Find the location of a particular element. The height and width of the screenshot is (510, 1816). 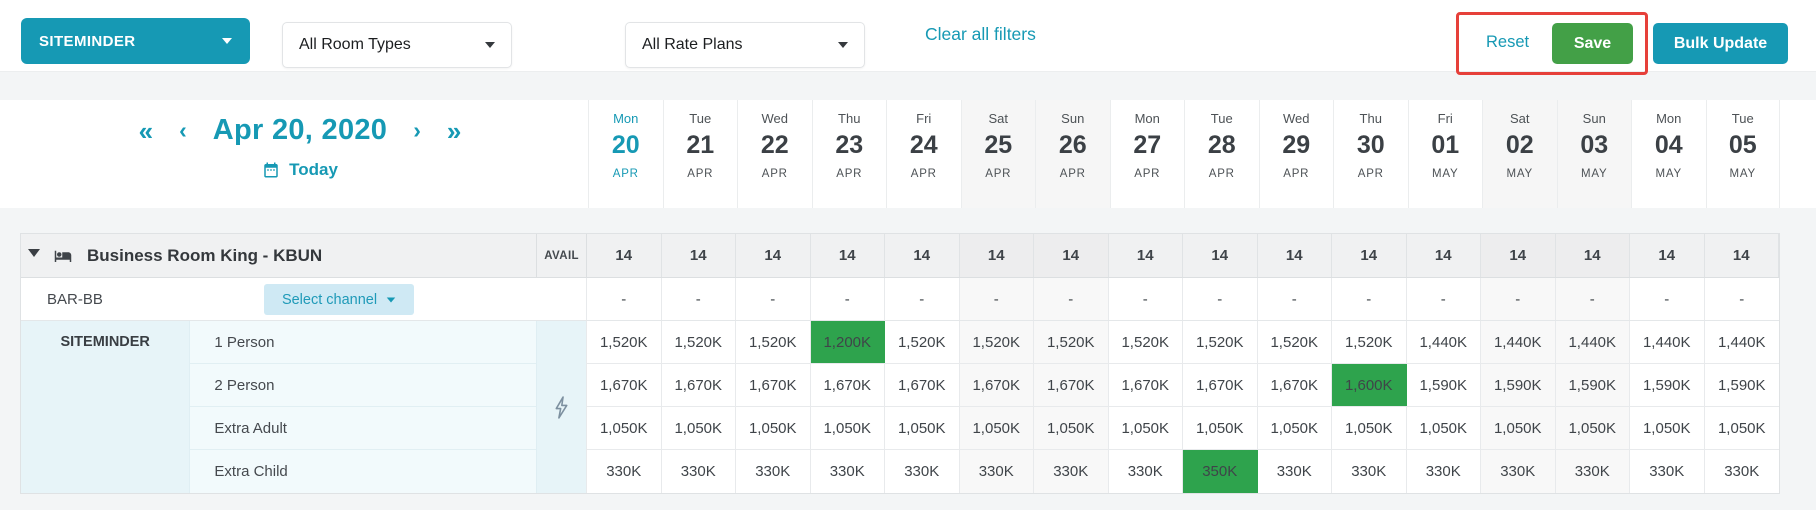

calendar-day-cell: Mon 04 MAY is located at coordinates (1668, 154).